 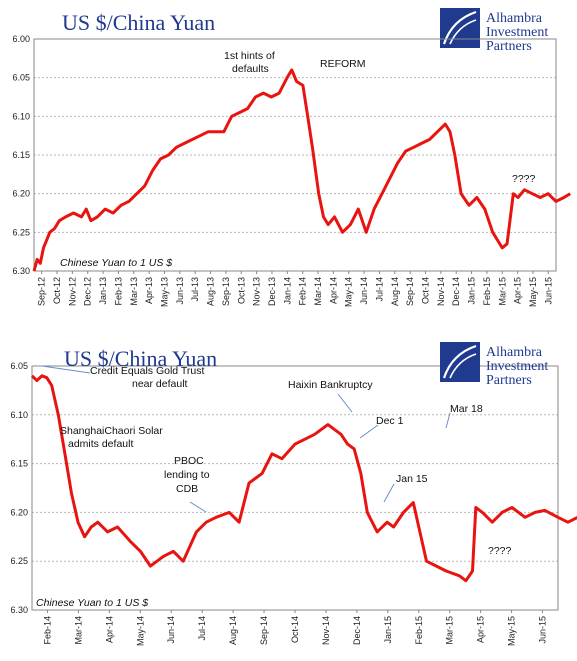 I want to click on chart-1-annotation-reform: REFORM, so click(x=343, y=64).